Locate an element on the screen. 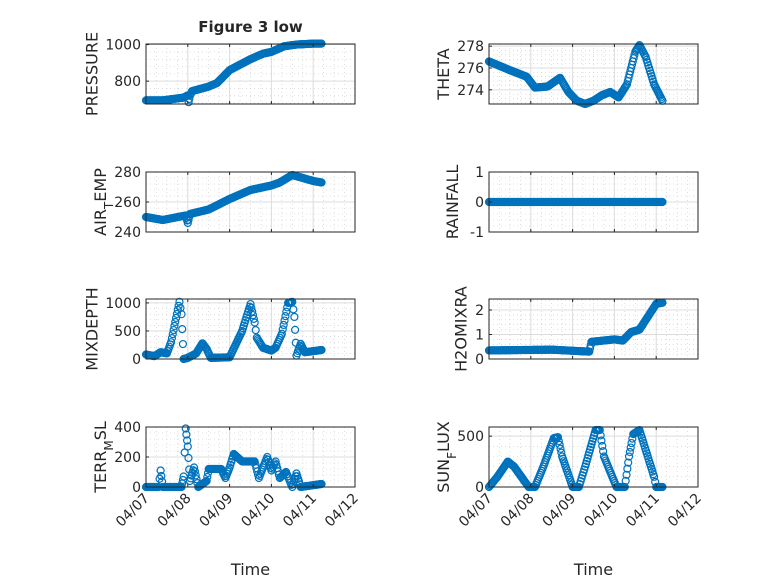  y-axis-label: SUNFLUX is located at coordinates (446, 457).